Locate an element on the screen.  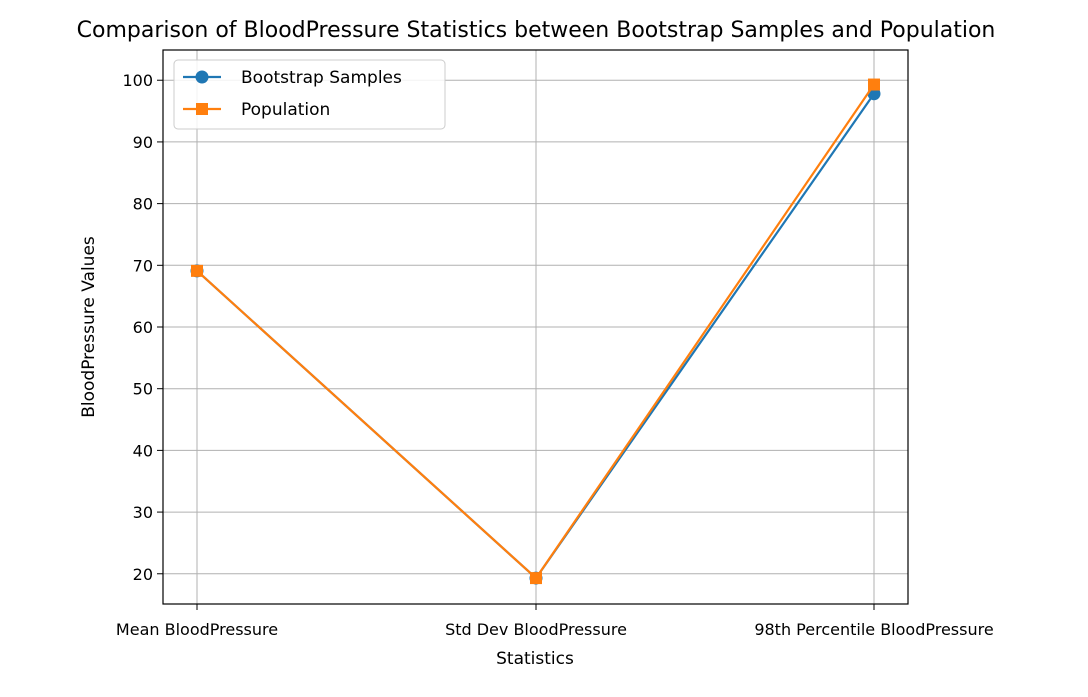
legend-label: Population is located at coordinates (285, 110).